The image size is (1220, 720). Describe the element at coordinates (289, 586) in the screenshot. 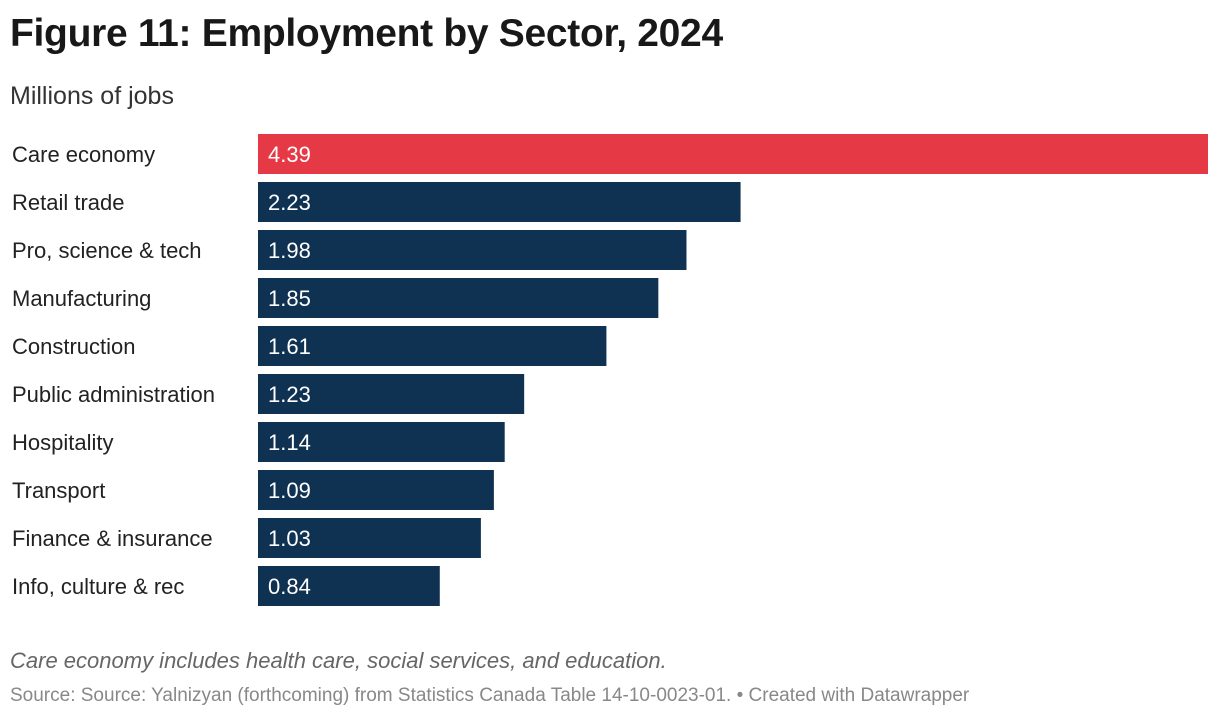

I see `data-label: 0.84` at that location.